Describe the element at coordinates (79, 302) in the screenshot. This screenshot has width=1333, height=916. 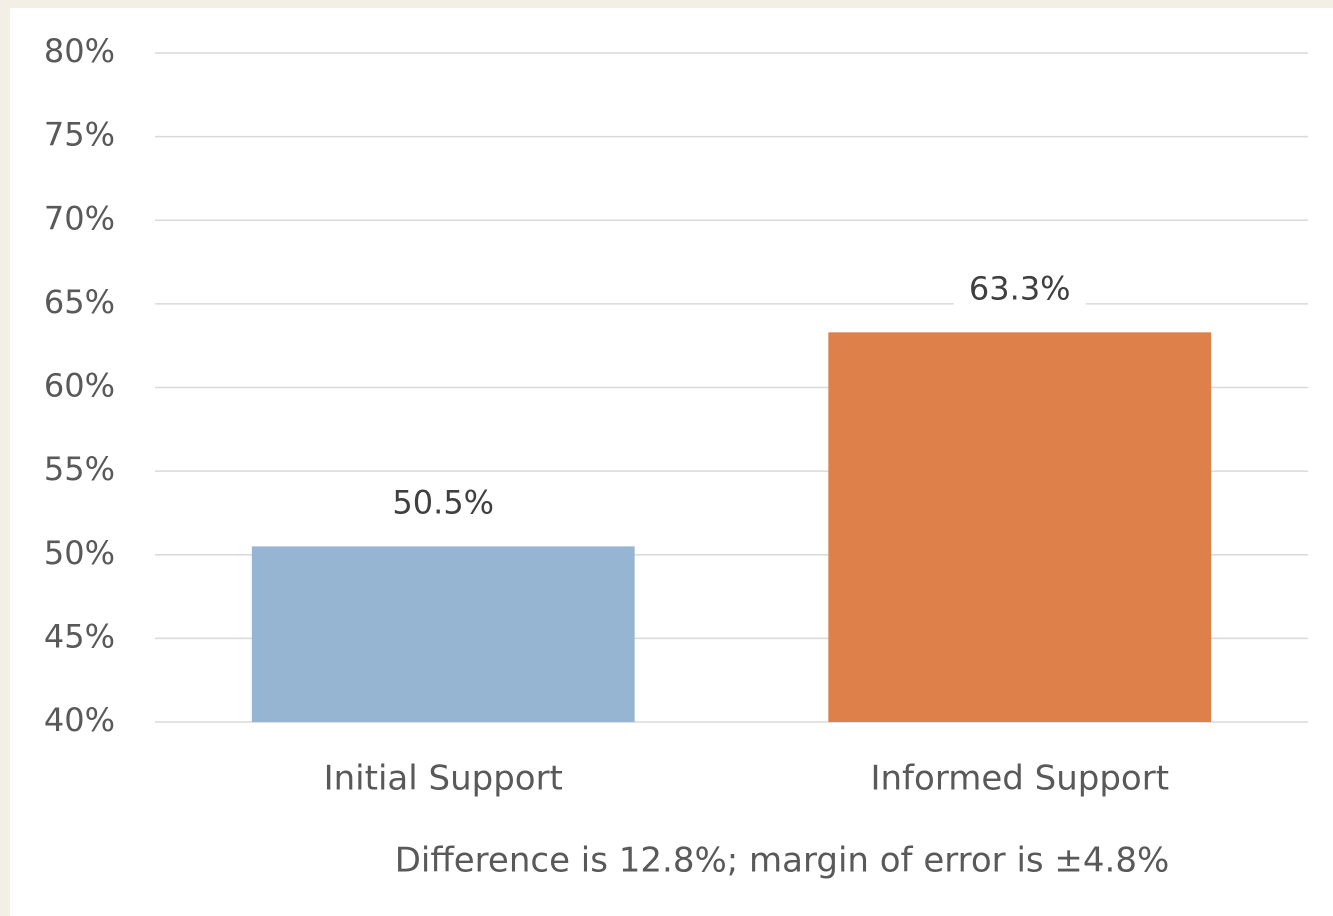
I see `y-tick-label: 65%` at that location.